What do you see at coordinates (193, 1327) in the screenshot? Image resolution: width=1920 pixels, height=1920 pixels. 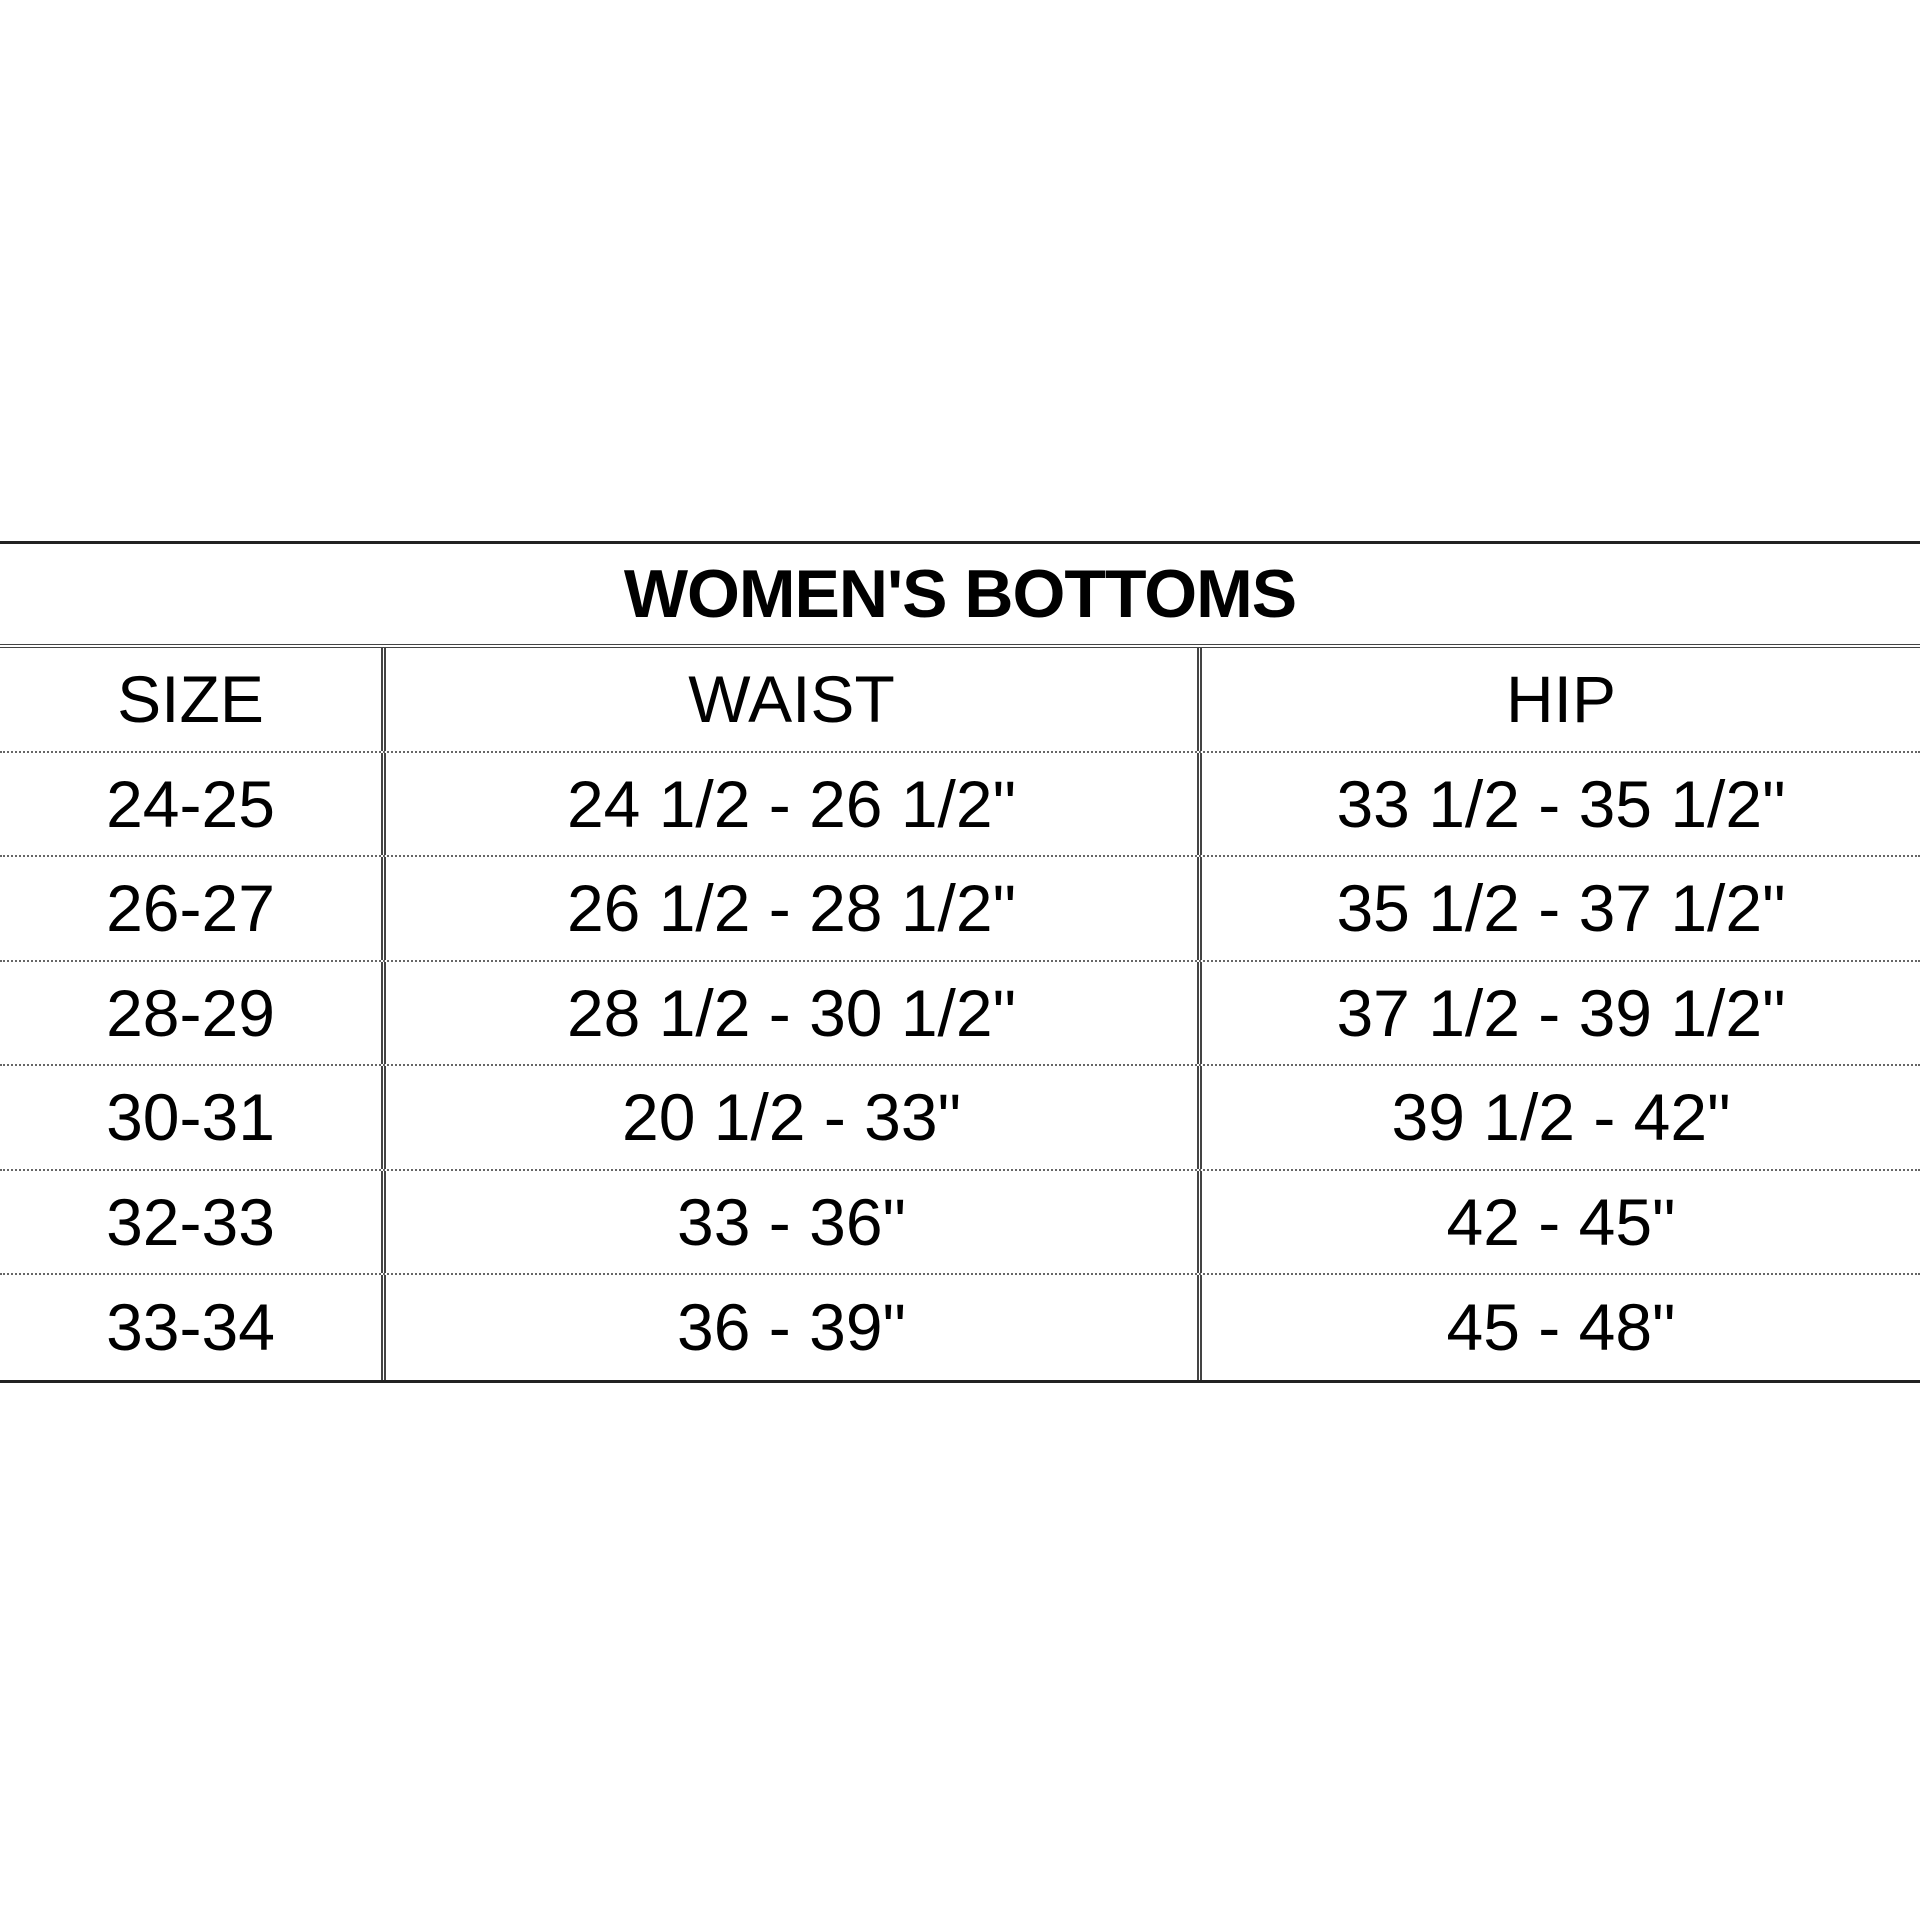 I see `size-cell: 33-34` at bounding box center [193, 1327].